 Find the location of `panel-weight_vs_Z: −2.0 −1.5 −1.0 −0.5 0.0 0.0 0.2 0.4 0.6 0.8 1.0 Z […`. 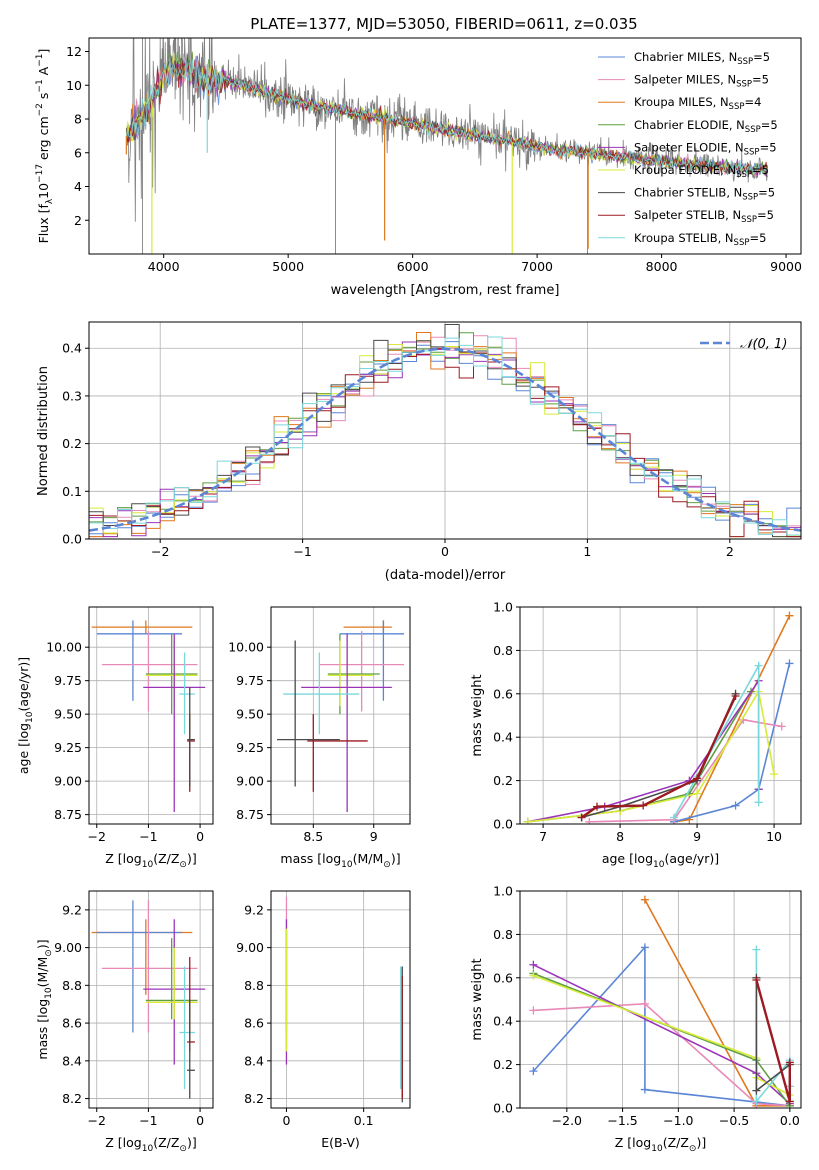

panel-weight_vs_Z: −2.0 −1.5 −1.0 −0.5 0.0 0.0 0.2 0.4 0.6 0.8 1.0 Z [… is located at coordinates (636, 1019).